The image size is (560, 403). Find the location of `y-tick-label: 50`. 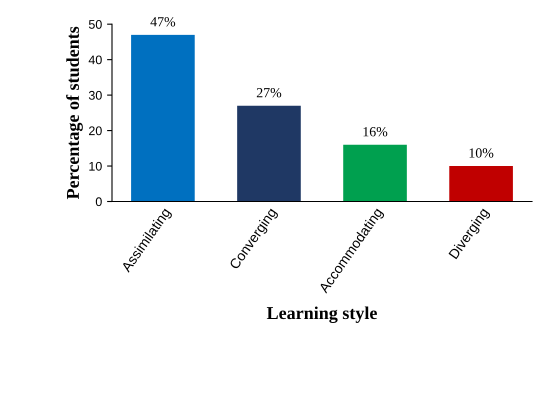

y-tick-label: 50 is located at coordinates (95, 24).